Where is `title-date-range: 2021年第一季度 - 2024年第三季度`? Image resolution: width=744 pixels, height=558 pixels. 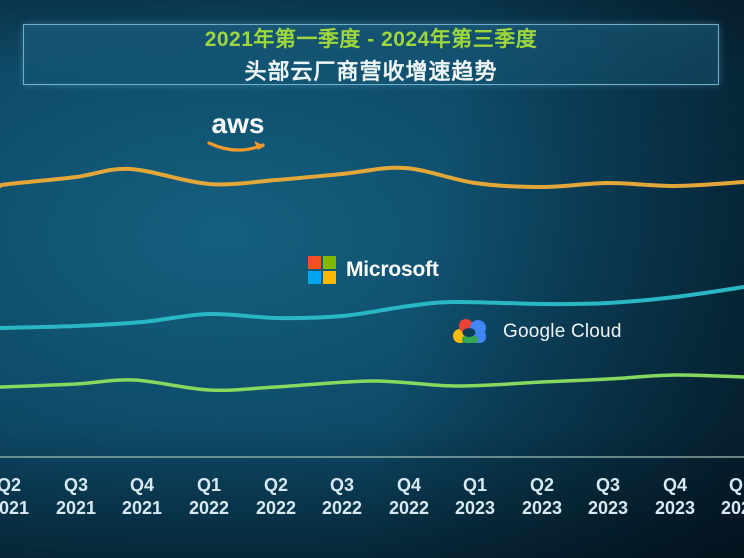 title-date-range: 2021年第一季度 - 2024年第三季度 is located at coordinates (371, 39).